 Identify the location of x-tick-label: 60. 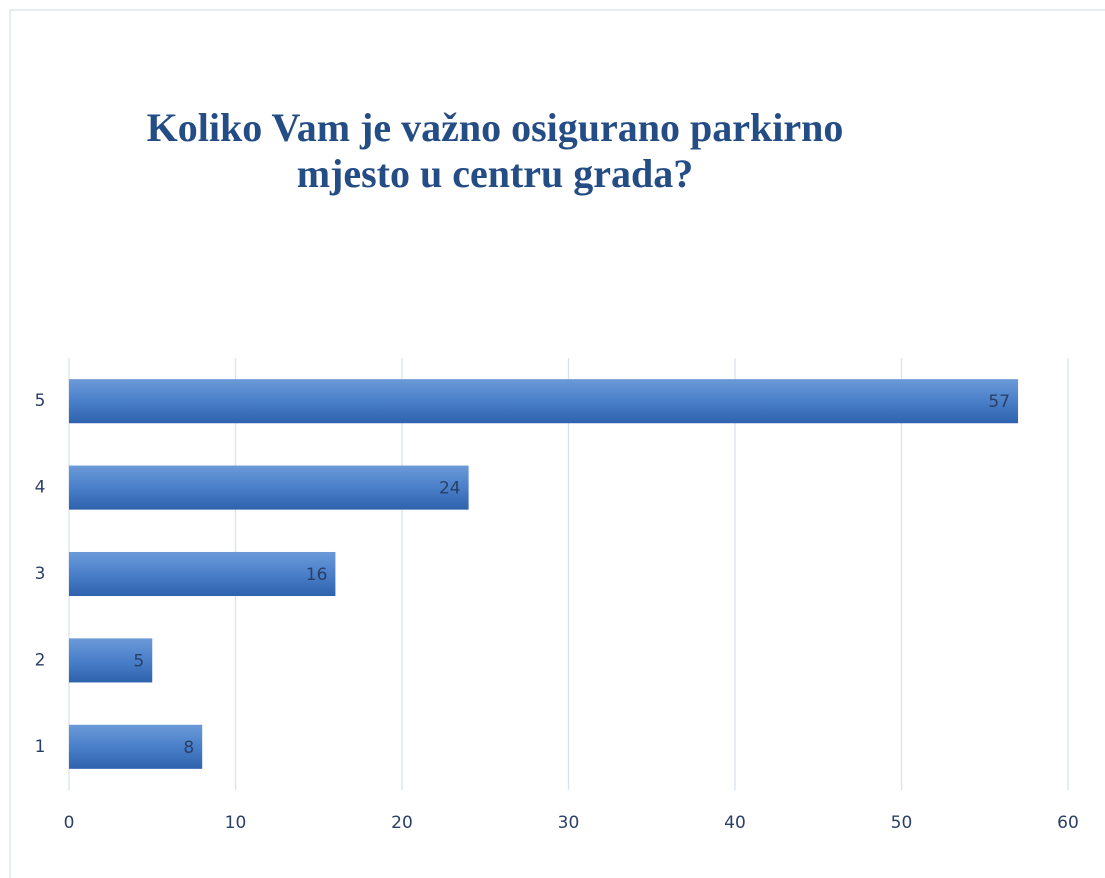
(1068, 823).